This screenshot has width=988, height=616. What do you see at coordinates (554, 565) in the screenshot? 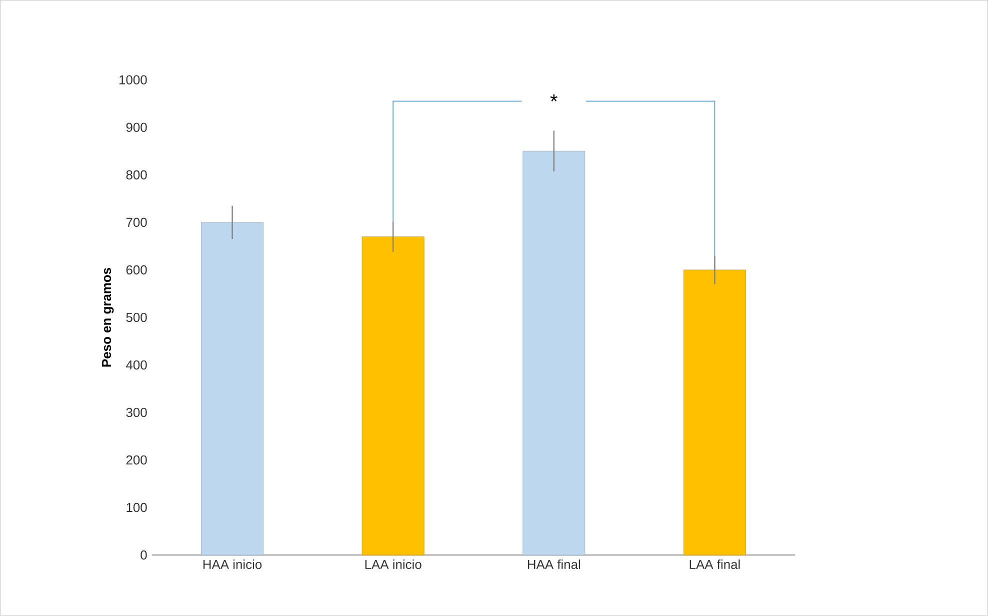
I see `x-tick-label: HAA final` at bounding box center [554, 565].